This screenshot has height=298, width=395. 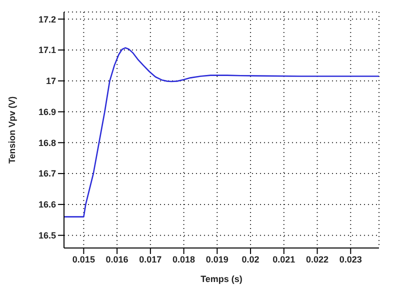 I want to click on x-tick-label: 0.022, so click(x=317, y=259).